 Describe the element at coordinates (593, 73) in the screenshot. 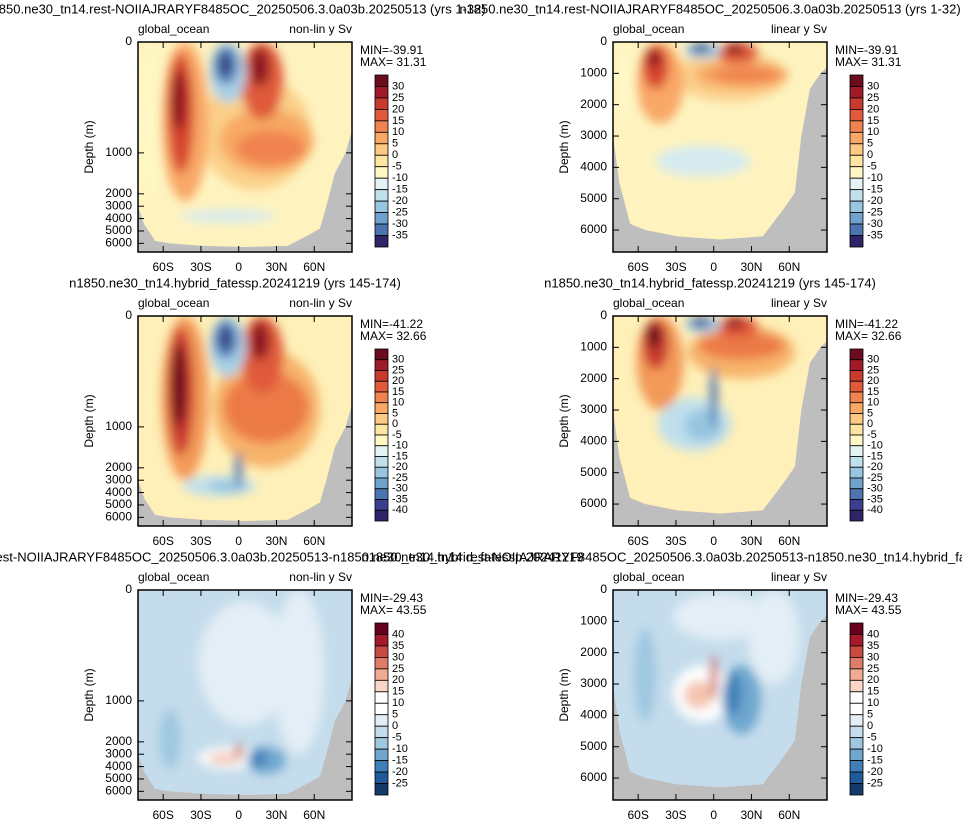

I see `y-tick-label: 1000` at that location.